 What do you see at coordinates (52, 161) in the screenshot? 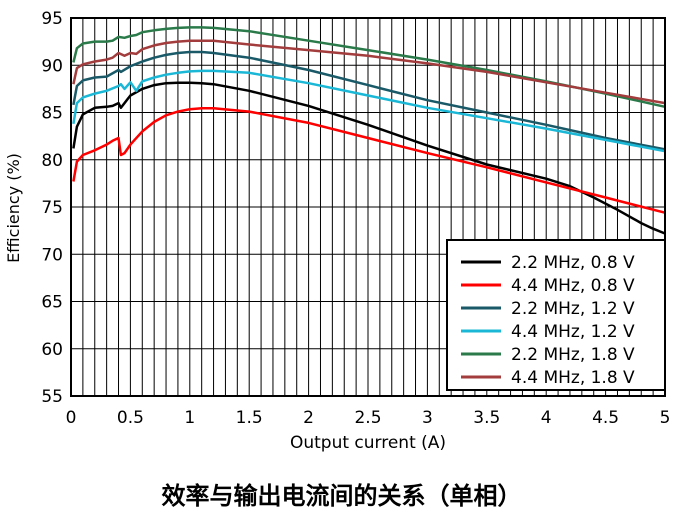
I see `y-tick-label: 80` at bounding box center [52, 161].